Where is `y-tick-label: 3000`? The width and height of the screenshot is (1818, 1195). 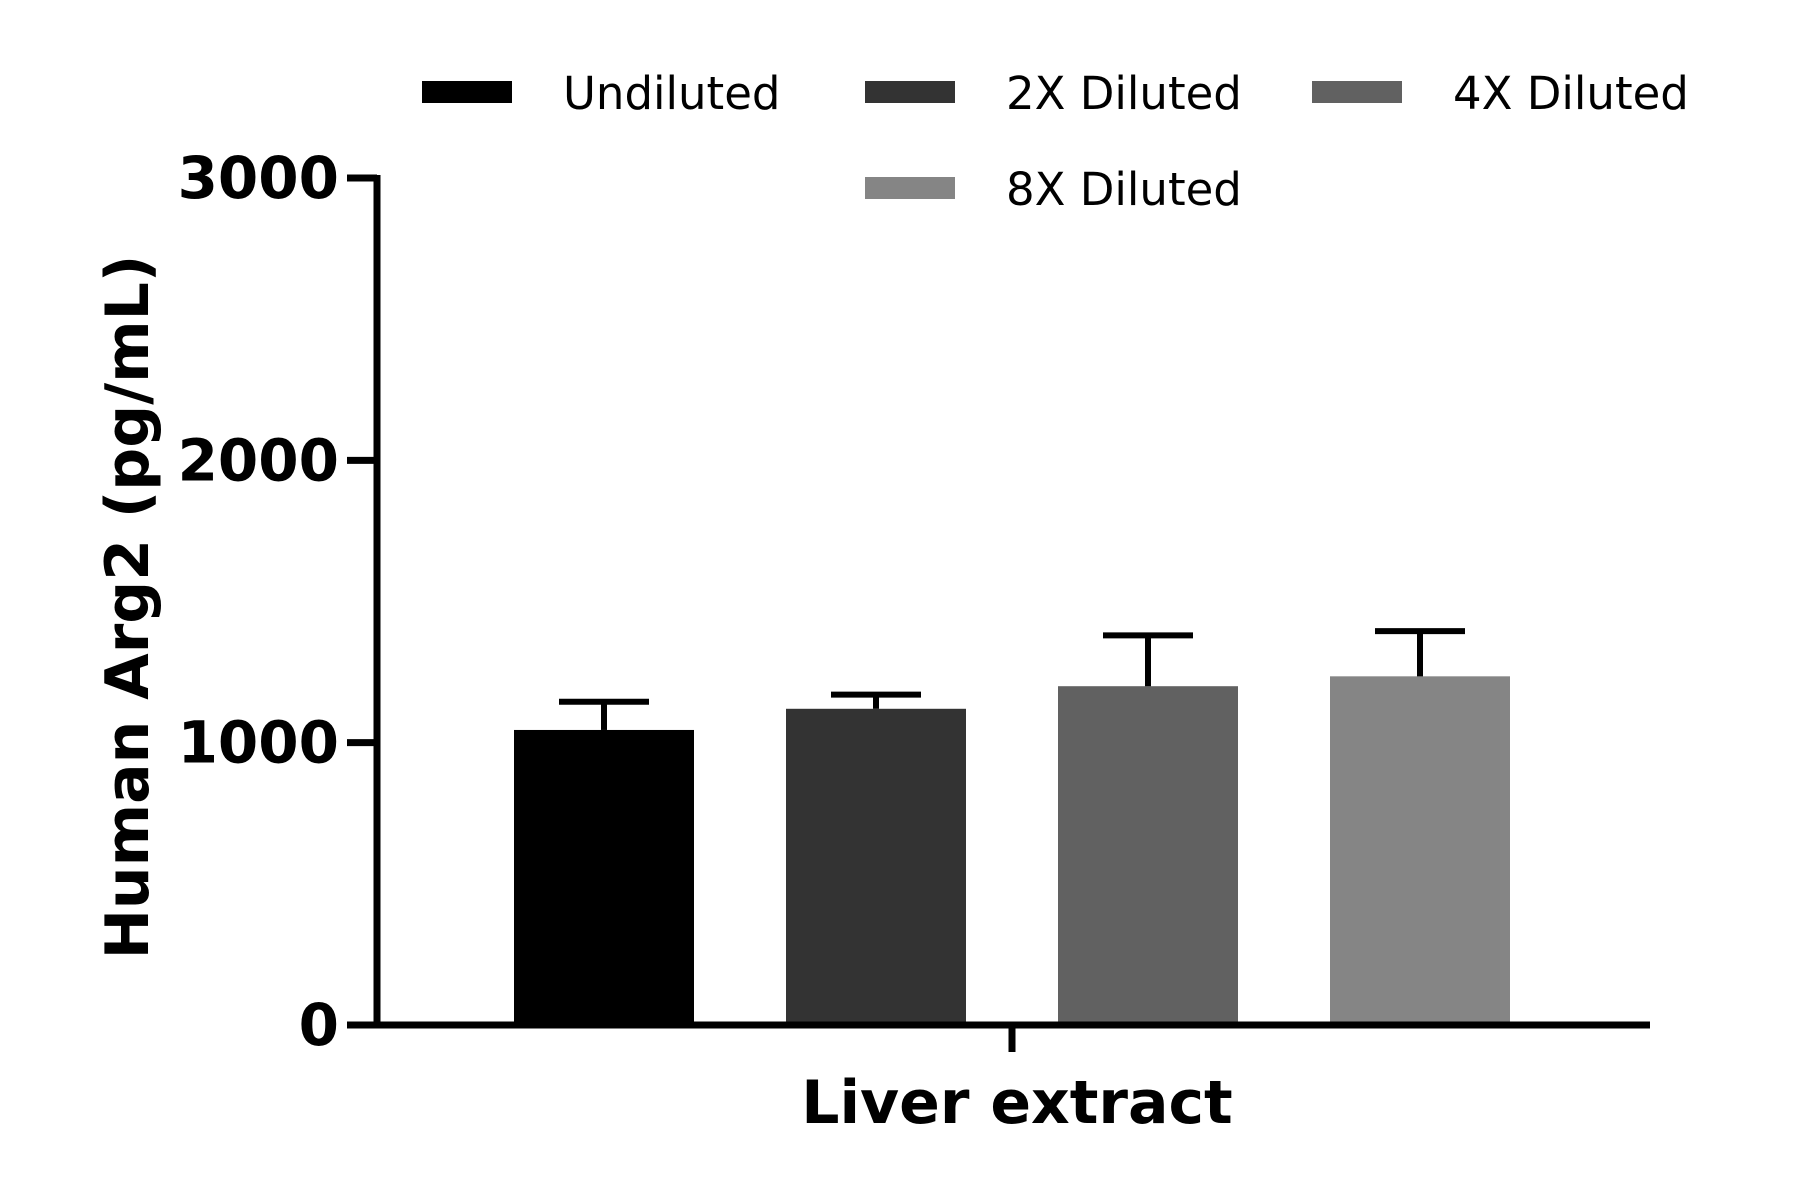
y-tick-label: 3000 is located at coordinates (258, 178).